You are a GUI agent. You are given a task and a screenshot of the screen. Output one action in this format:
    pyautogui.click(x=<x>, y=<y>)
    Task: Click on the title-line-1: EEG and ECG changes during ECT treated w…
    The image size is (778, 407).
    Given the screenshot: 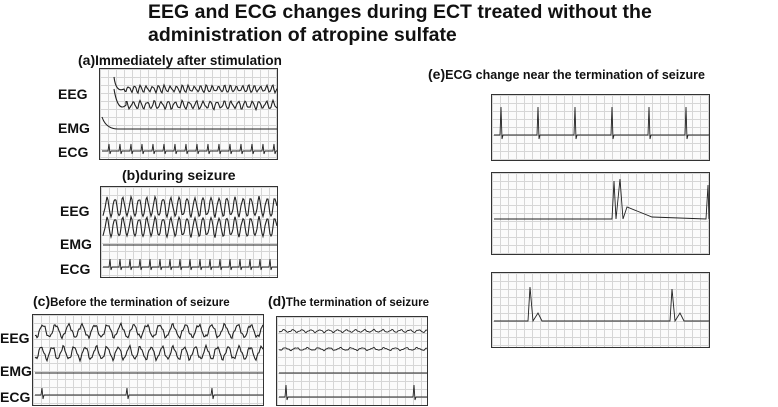 What is the action you would take?
    pyautogui.click(x=400, y=12)
    